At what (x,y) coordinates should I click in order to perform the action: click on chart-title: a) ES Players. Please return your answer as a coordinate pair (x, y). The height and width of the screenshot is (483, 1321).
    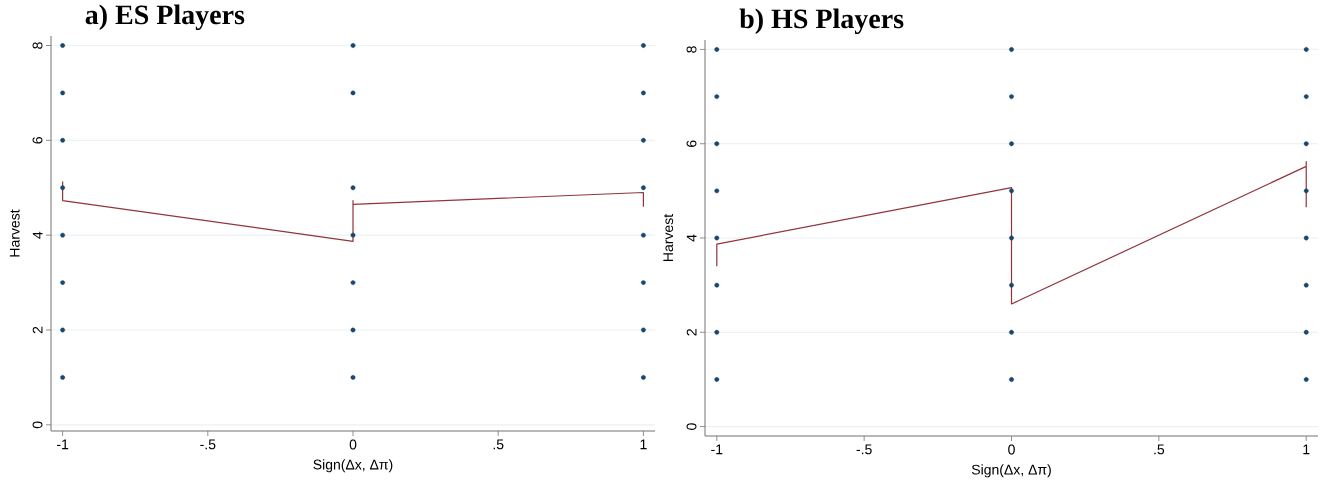
    Looking at the image, I should click on (165, 17).